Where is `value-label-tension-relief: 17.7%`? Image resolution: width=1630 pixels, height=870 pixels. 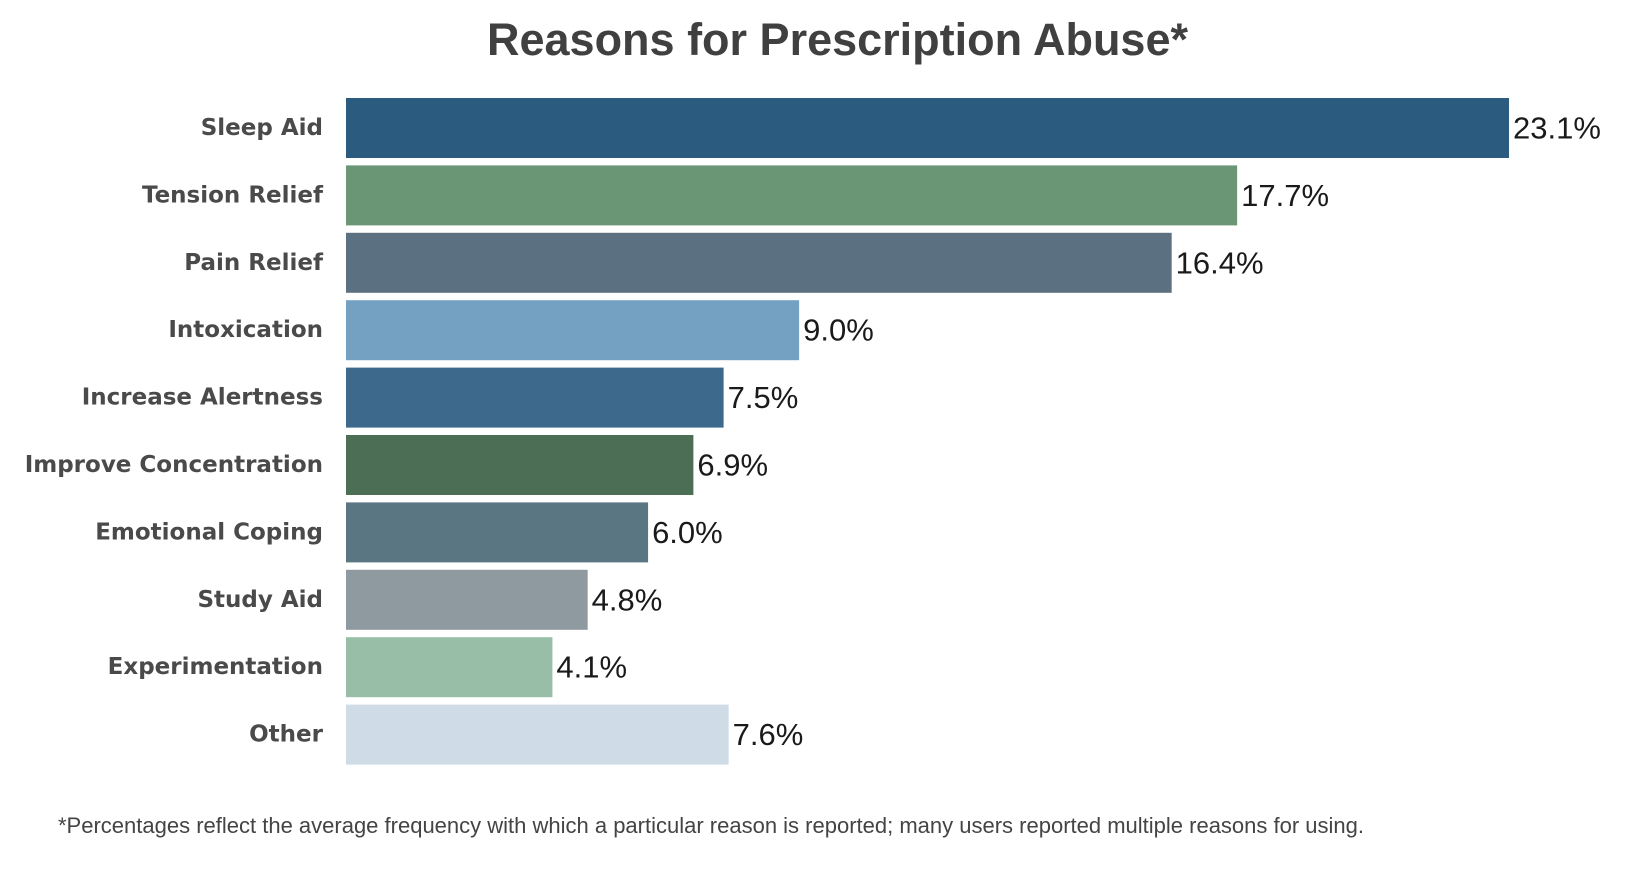 value-label-tension-relief: 17.7% is located at coordinates (1285, 195).